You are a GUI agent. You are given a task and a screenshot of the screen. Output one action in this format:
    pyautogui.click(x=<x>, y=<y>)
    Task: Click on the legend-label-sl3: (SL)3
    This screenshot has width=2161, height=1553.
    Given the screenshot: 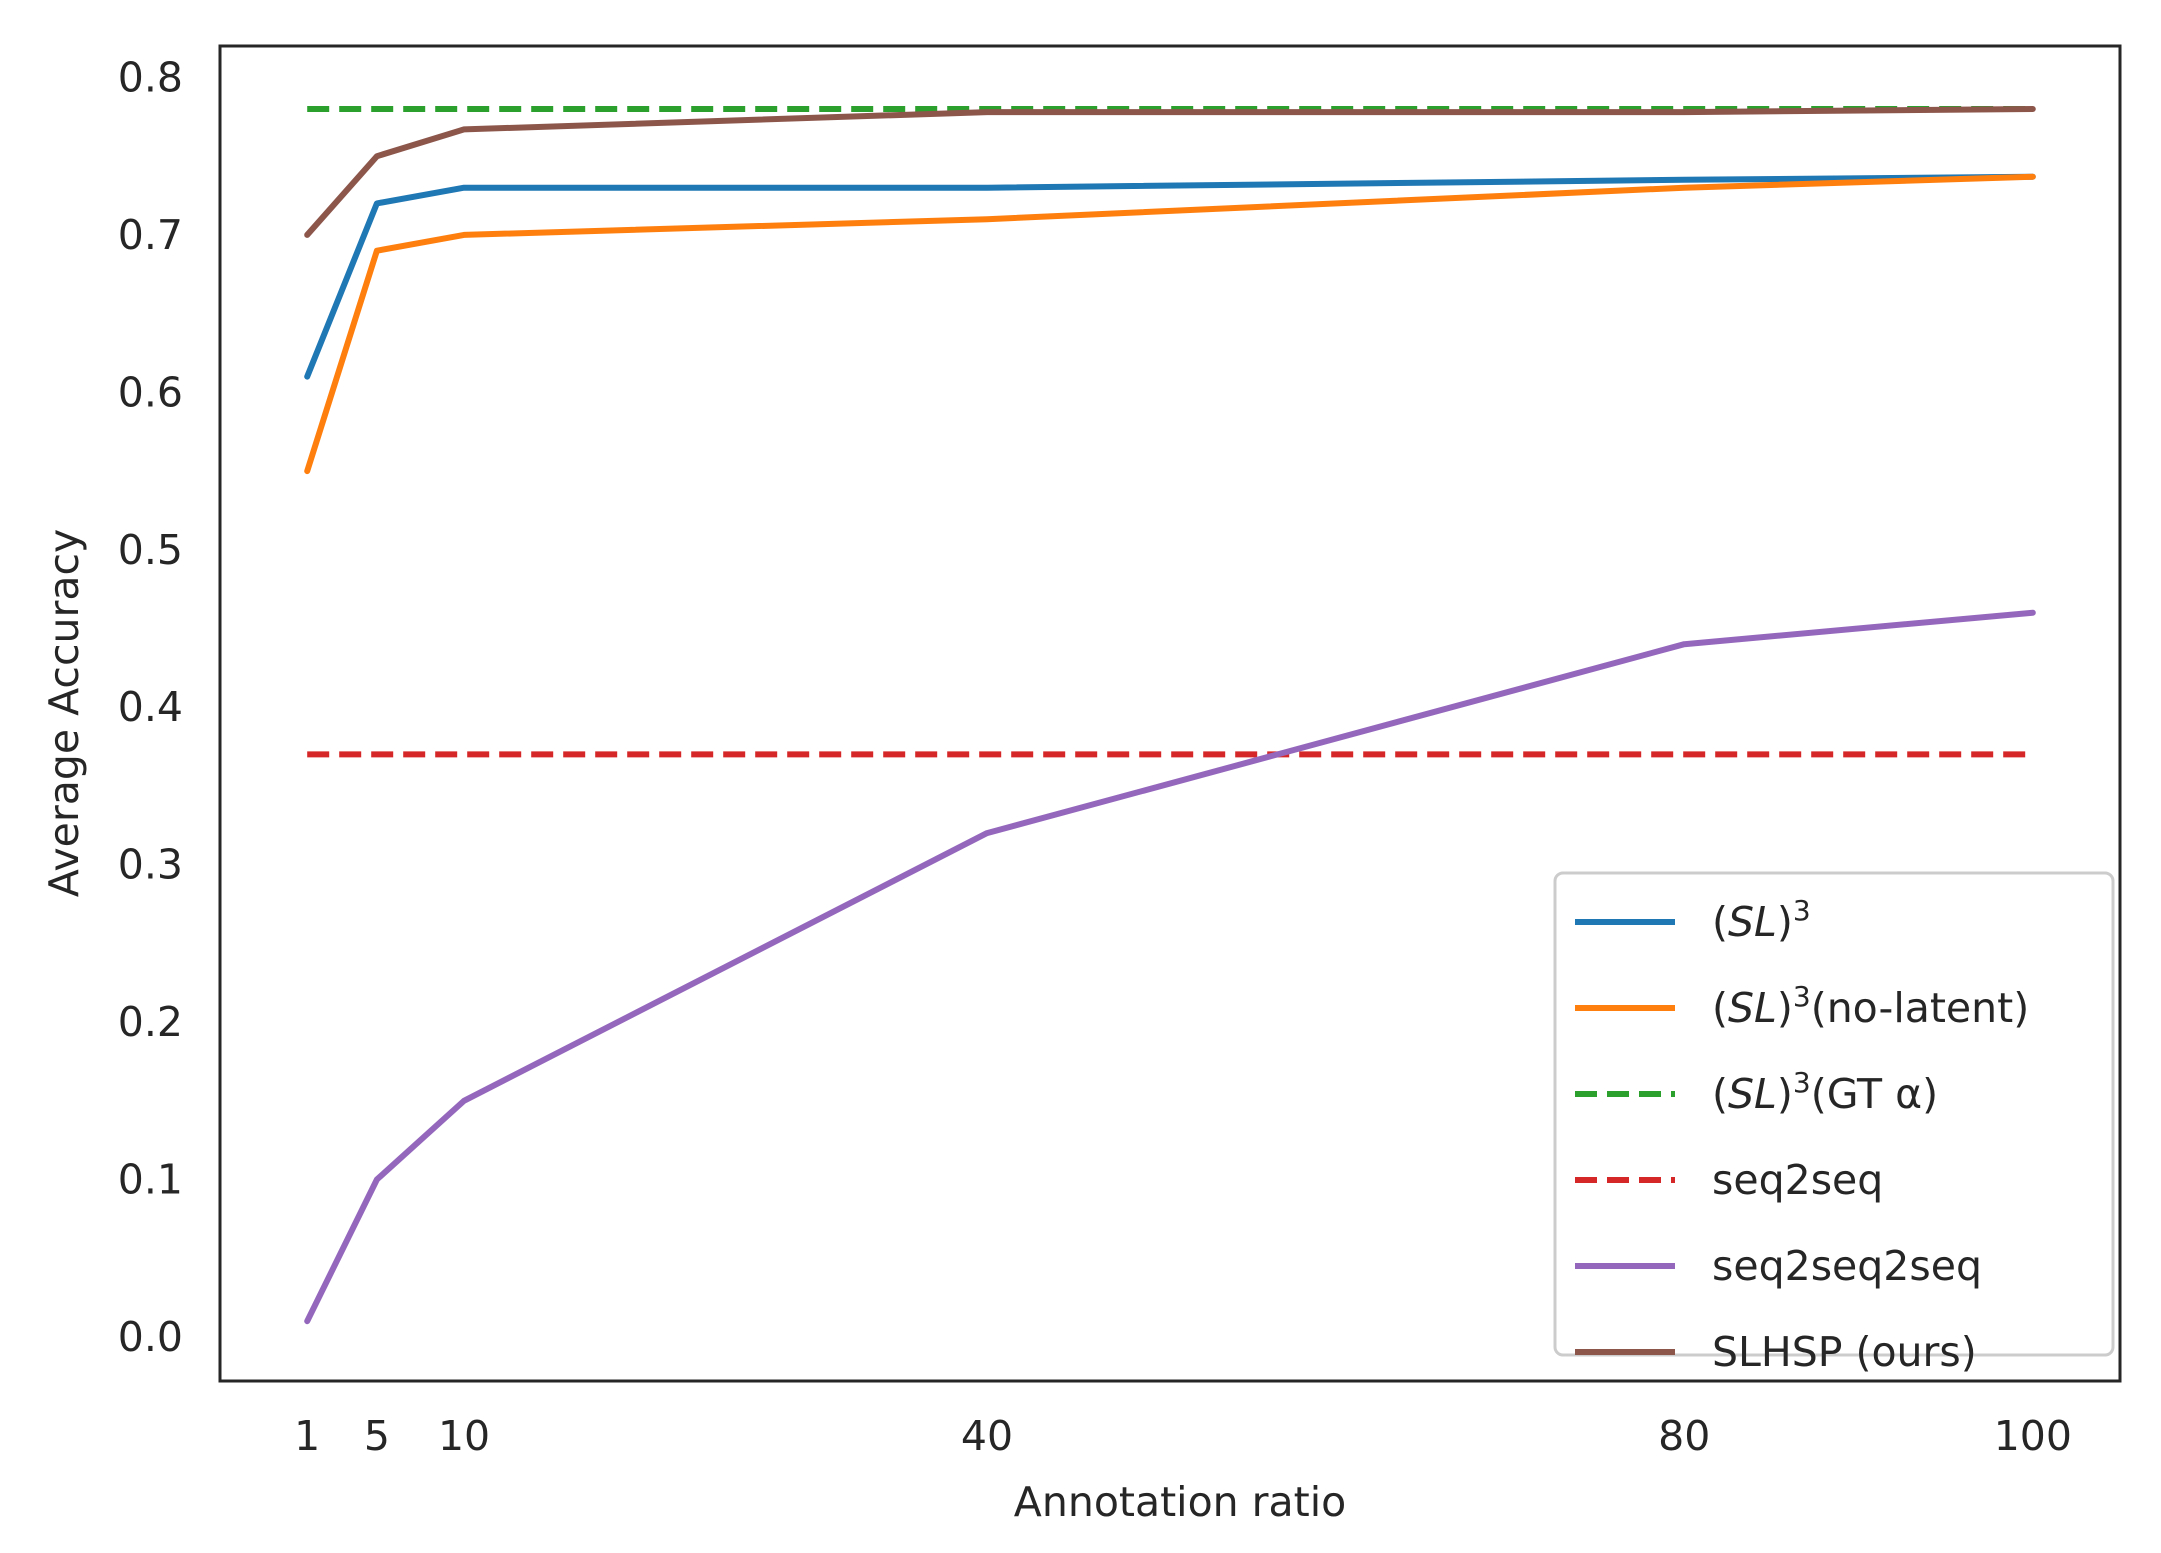 What is the action you would take?
    pyautogui.click(x=1761, y=920)
    